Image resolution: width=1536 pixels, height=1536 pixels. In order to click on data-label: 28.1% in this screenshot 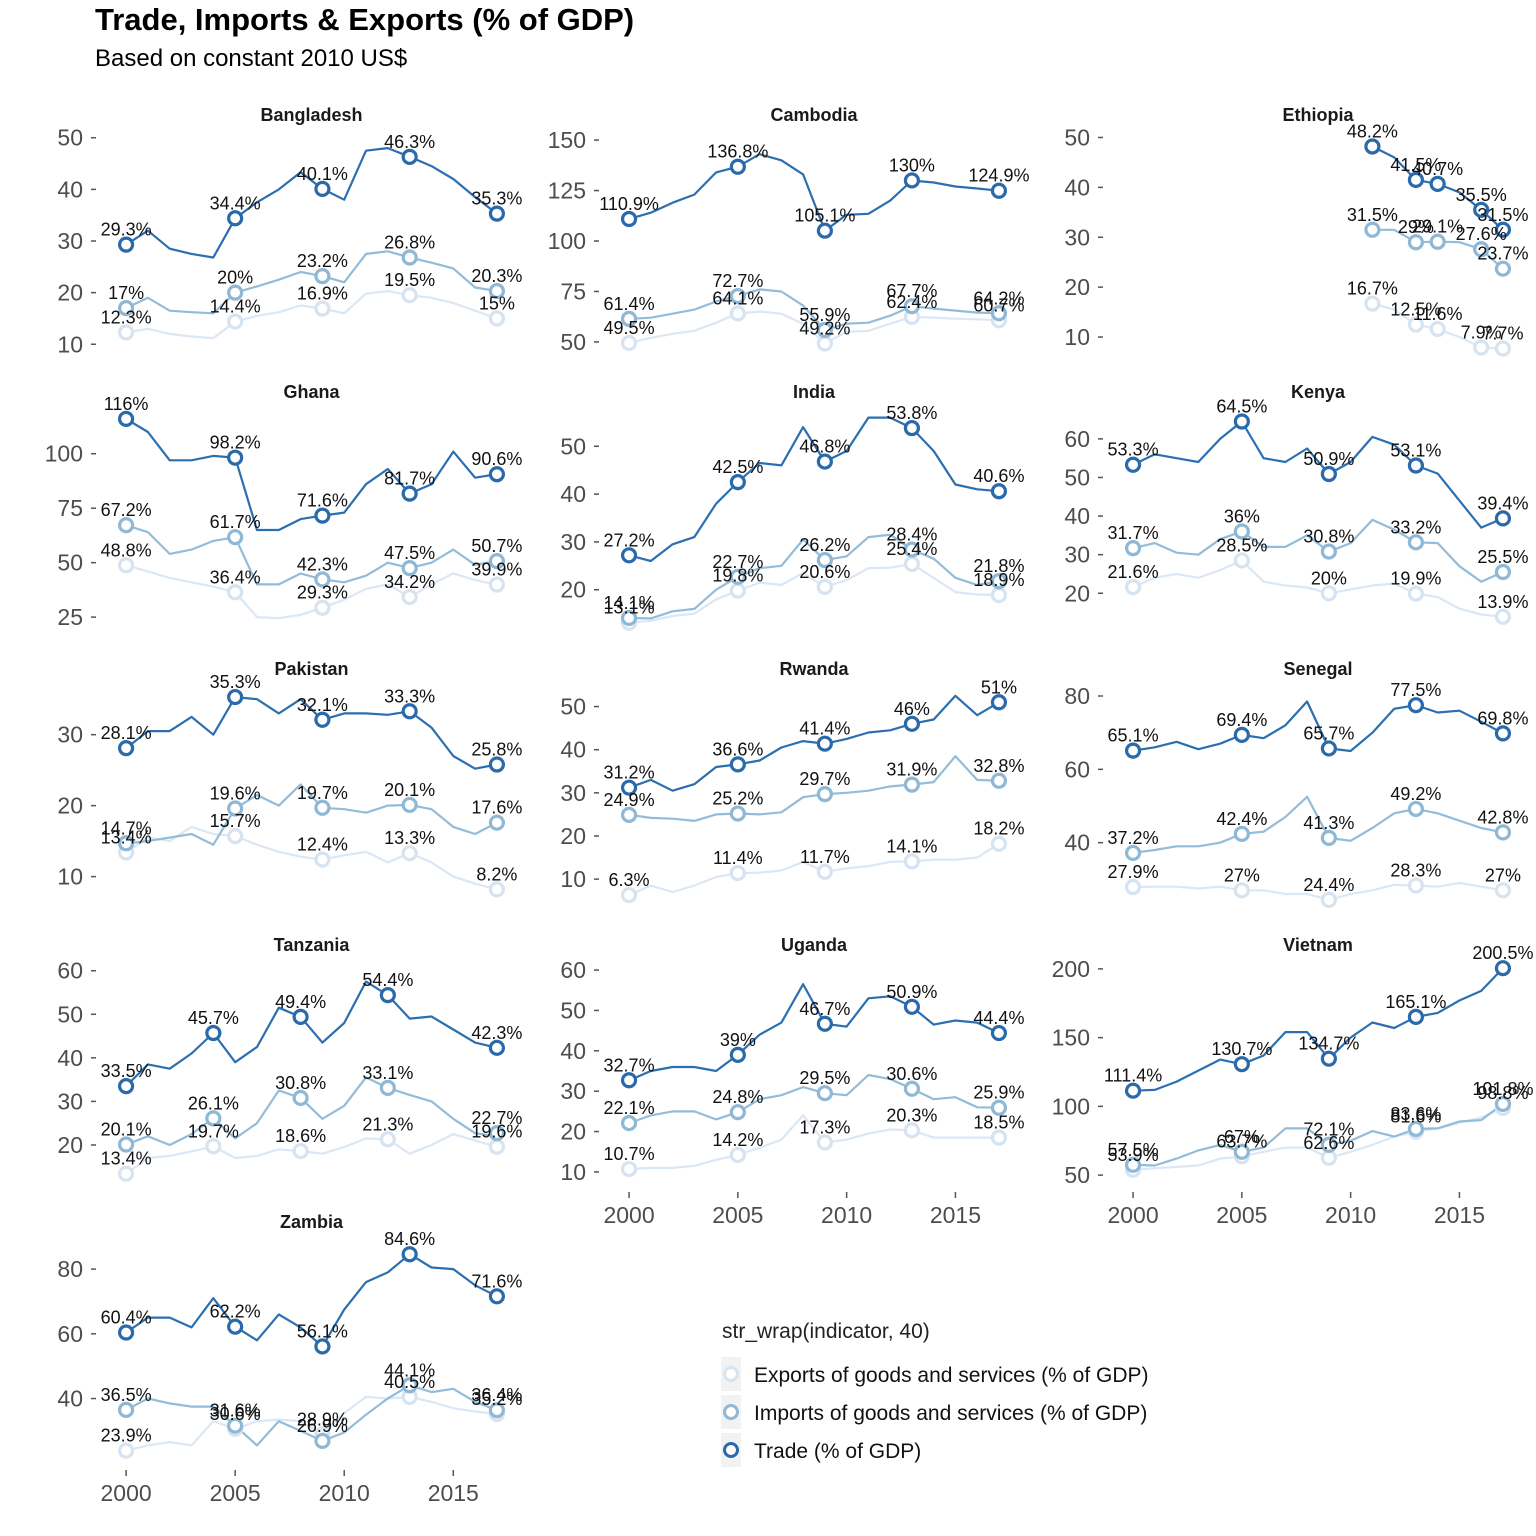, I will do `click(126, 733)`.